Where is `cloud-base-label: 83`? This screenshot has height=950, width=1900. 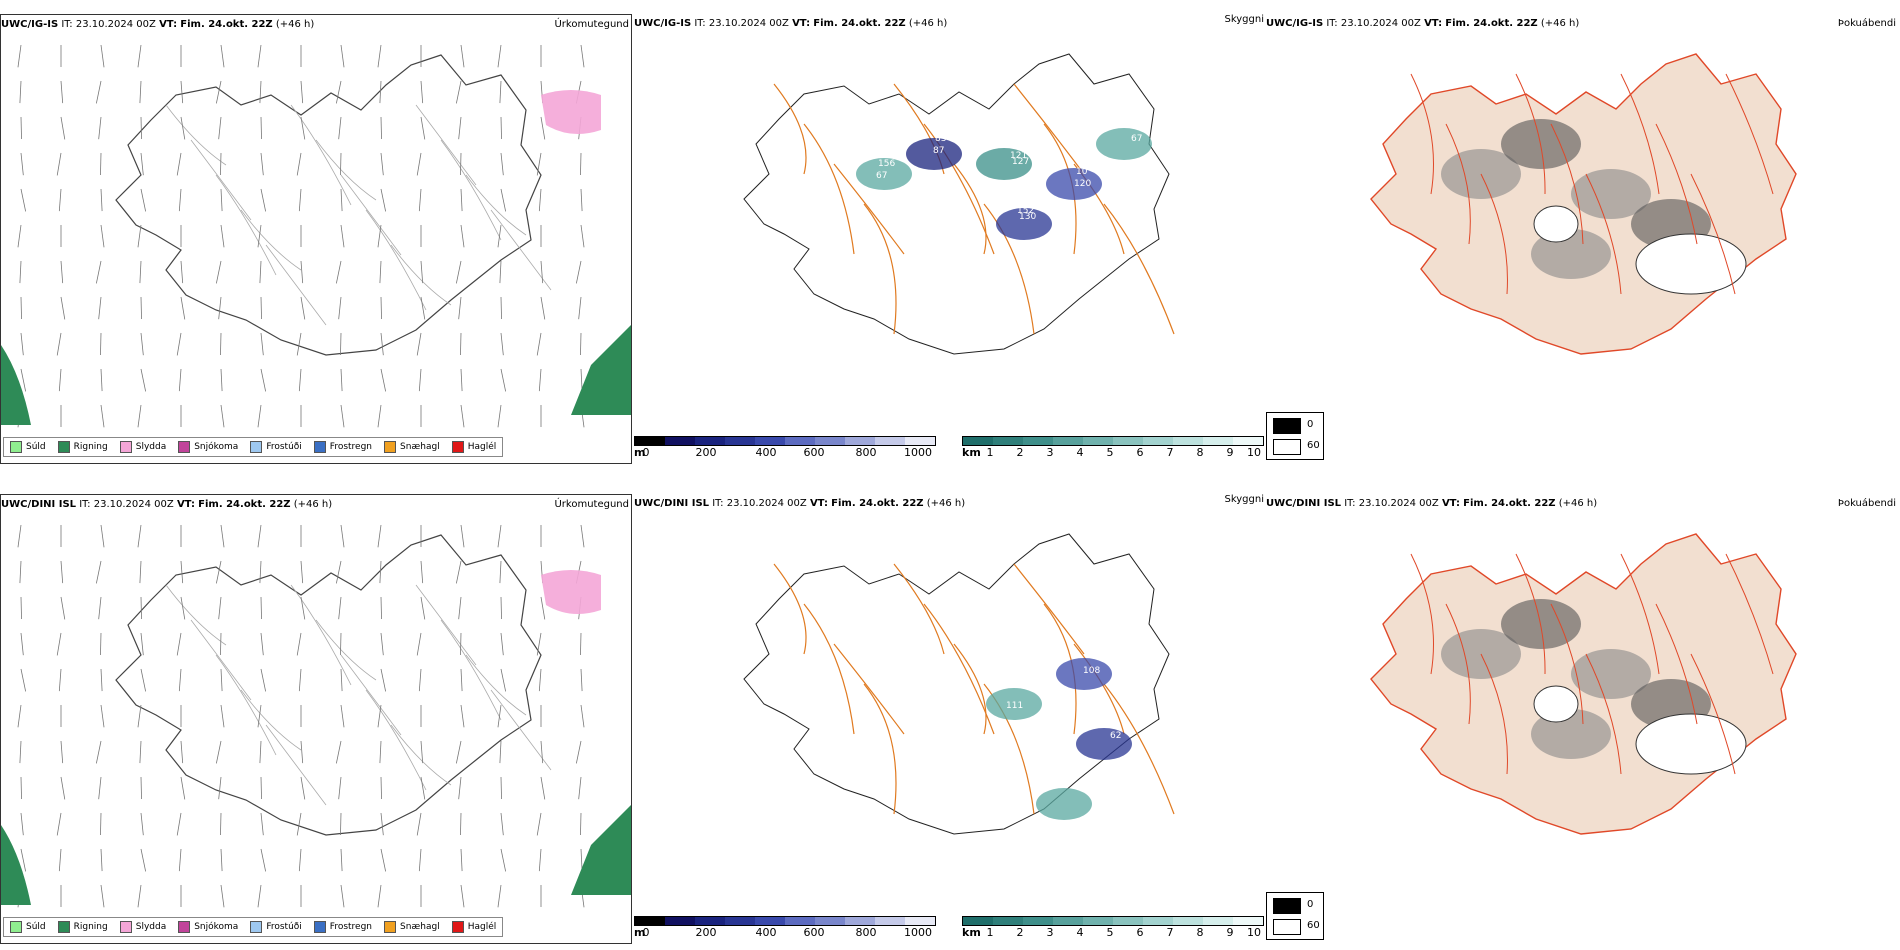
cloud-base-label: 83 is located at coordinates (940, 139).